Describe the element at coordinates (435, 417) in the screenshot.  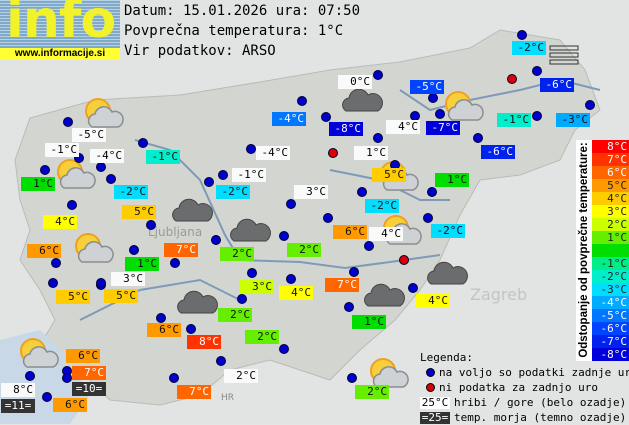
I see `legend-sea-sample: =25=` at that location.